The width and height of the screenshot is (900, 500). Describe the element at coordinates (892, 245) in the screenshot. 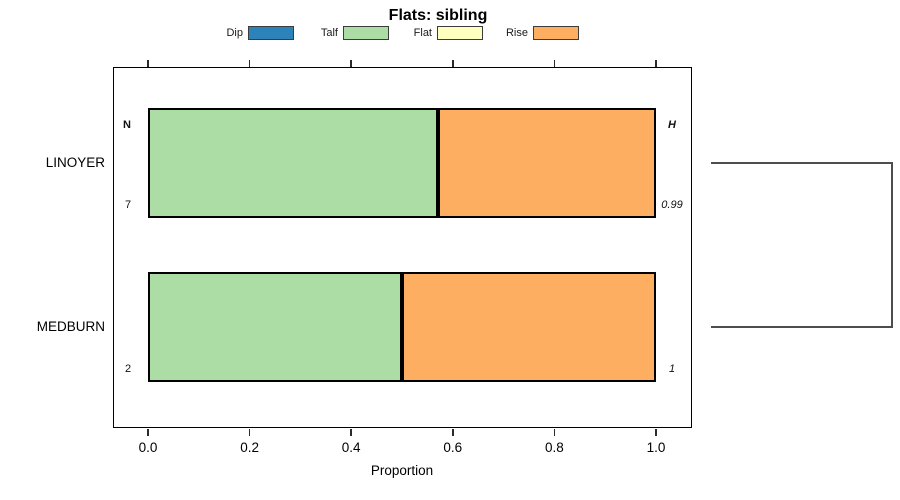

I see `dendrogram-join-line` at that location.